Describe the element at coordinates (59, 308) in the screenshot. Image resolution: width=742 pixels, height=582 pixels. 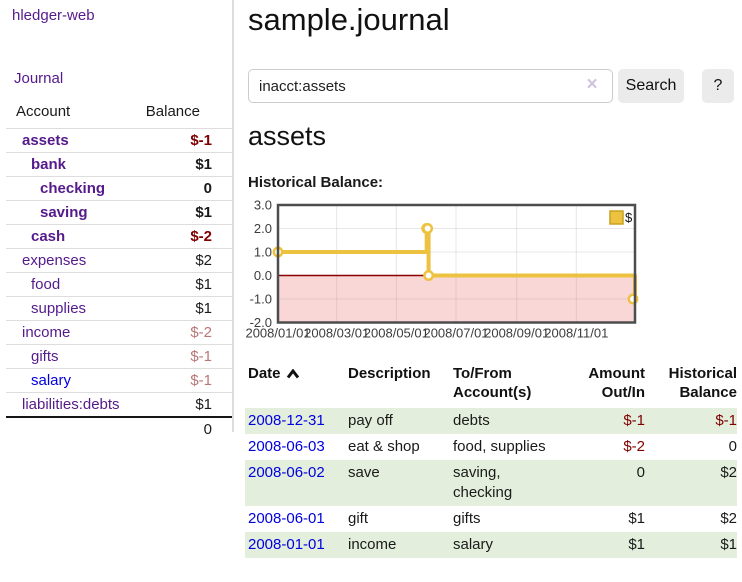
I see `account-link: supplies` at that location.